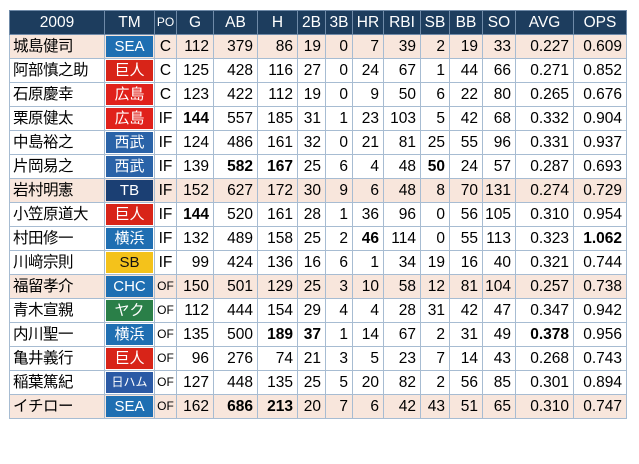 The width and height of the screenshot is (639, 464). Describe the element at coordinates (235, 70) in the screenshot. I see `stat-ab: 428` at that location.